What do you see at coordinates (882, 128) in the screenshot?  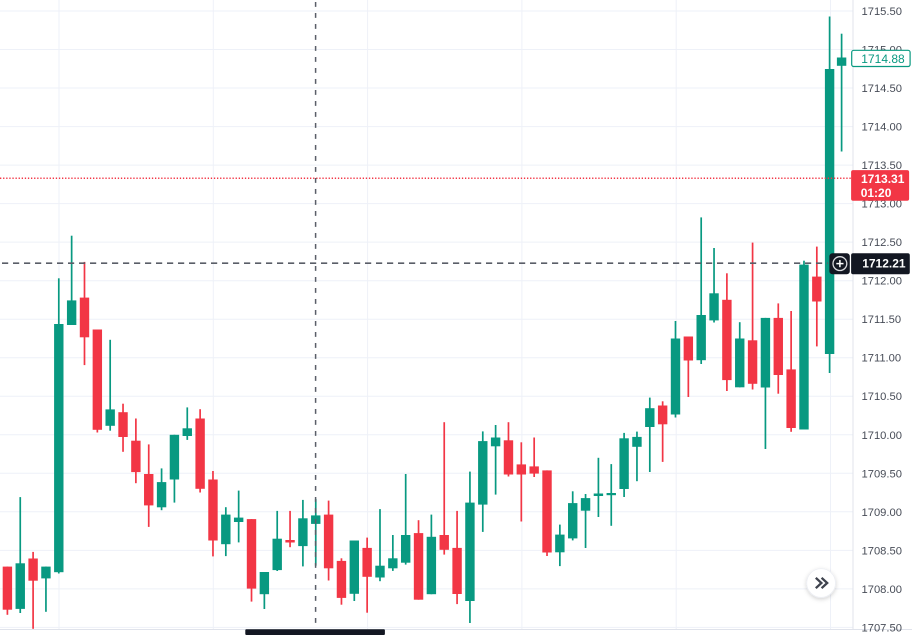 I see `svg-text: 1714.00` at bounding box center [882, 128].